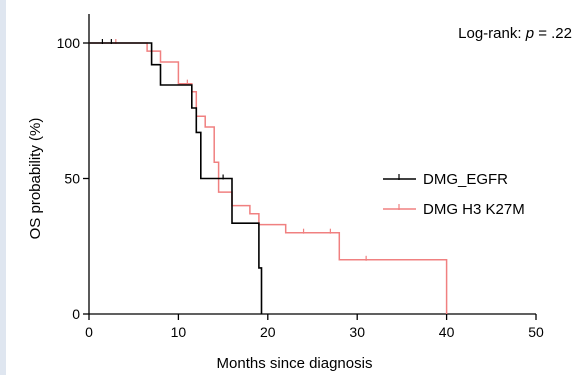 The image size is (573, 375). I want to click on y-tick-label: 0, so click(76, 314).